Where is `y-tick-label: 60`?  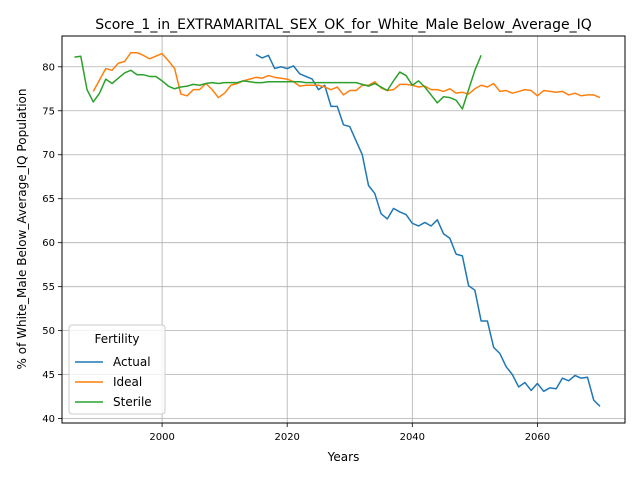 y-tick-label: 60 is located at coordinates (48, 243).